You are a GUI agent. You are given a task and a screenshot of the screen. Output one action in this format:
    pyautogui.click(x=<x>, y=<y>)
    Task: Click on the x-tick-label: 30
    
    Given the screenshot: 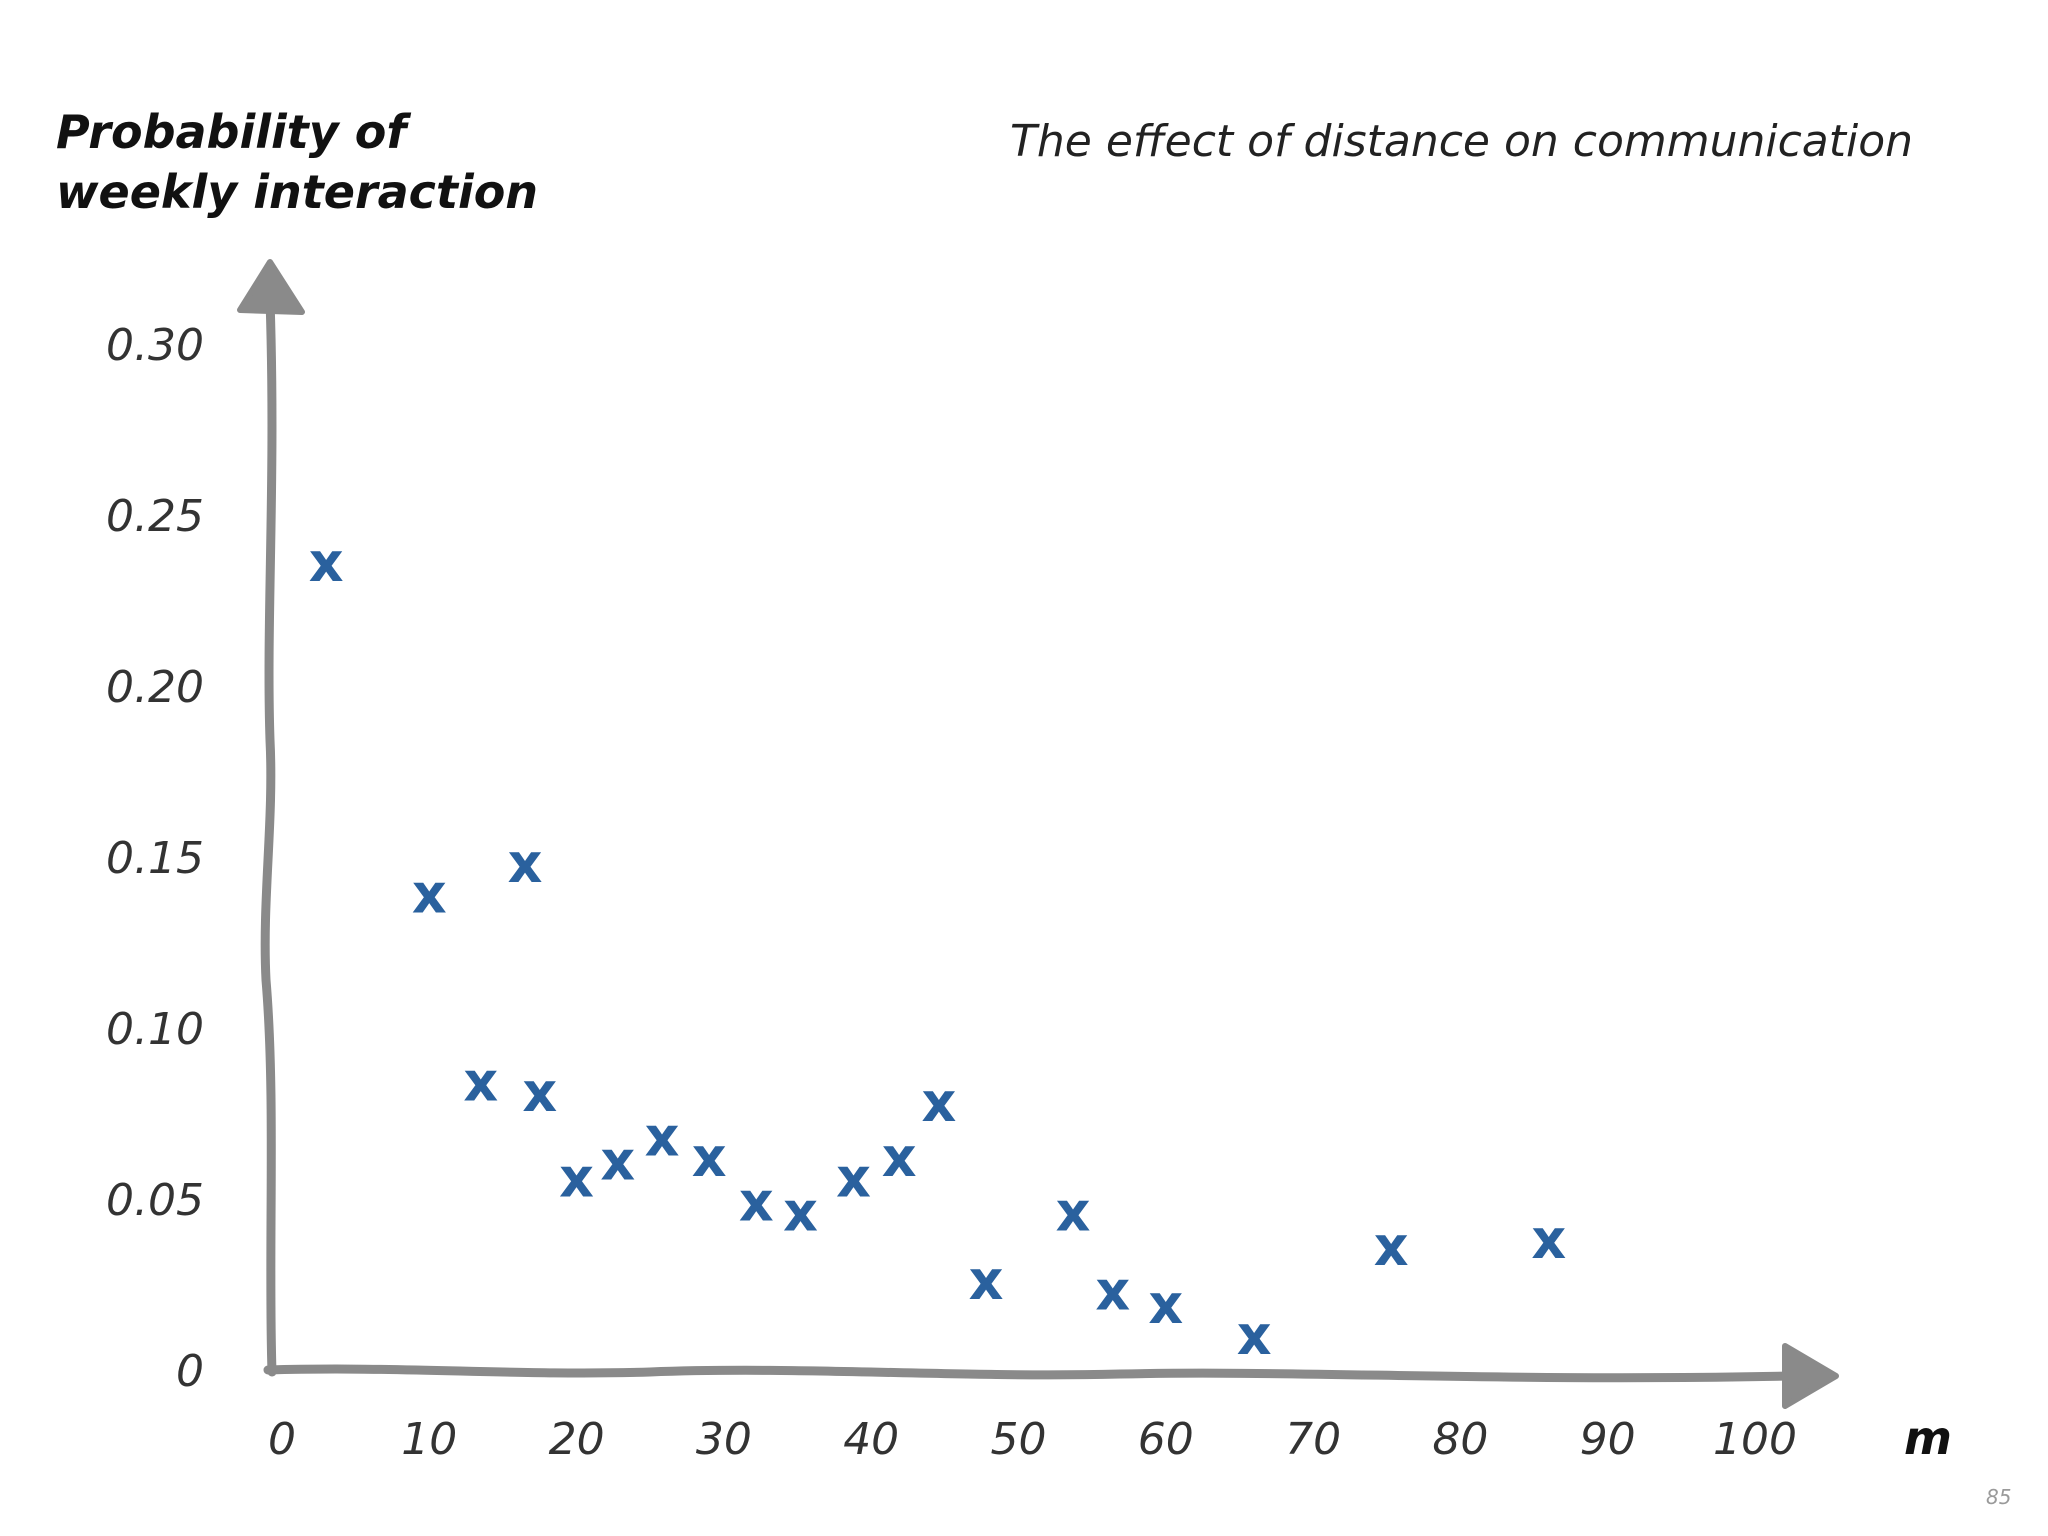 What is the action you would take?
    pyautogui.click(x=724, y=1439)
    